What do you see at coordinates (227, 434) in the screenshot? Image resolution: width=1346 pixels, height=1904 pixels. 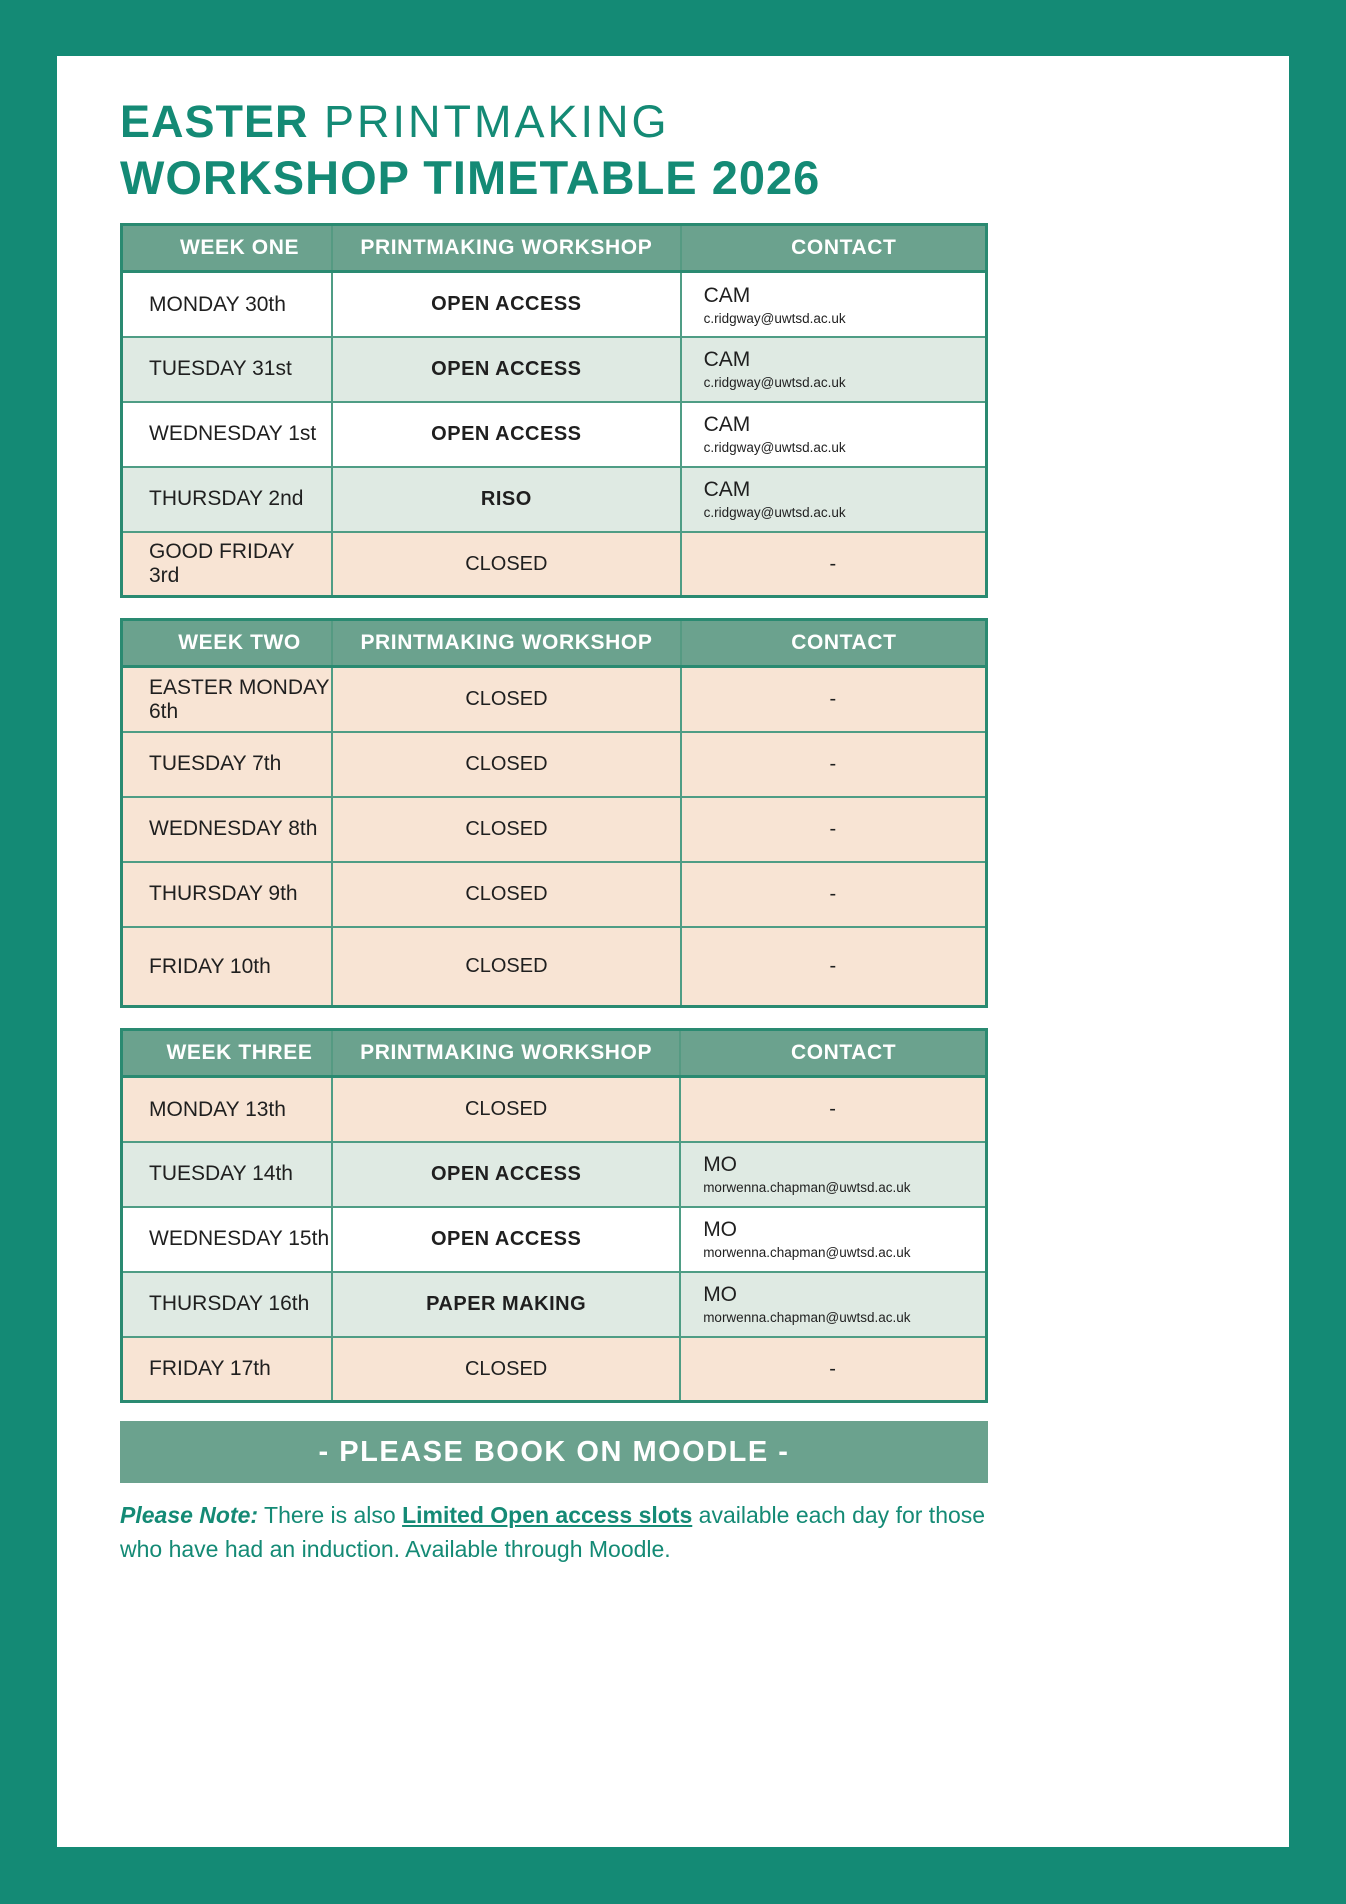 I see `day-cell: WEDNESDAY 1st` at bounding box center [227, 434].